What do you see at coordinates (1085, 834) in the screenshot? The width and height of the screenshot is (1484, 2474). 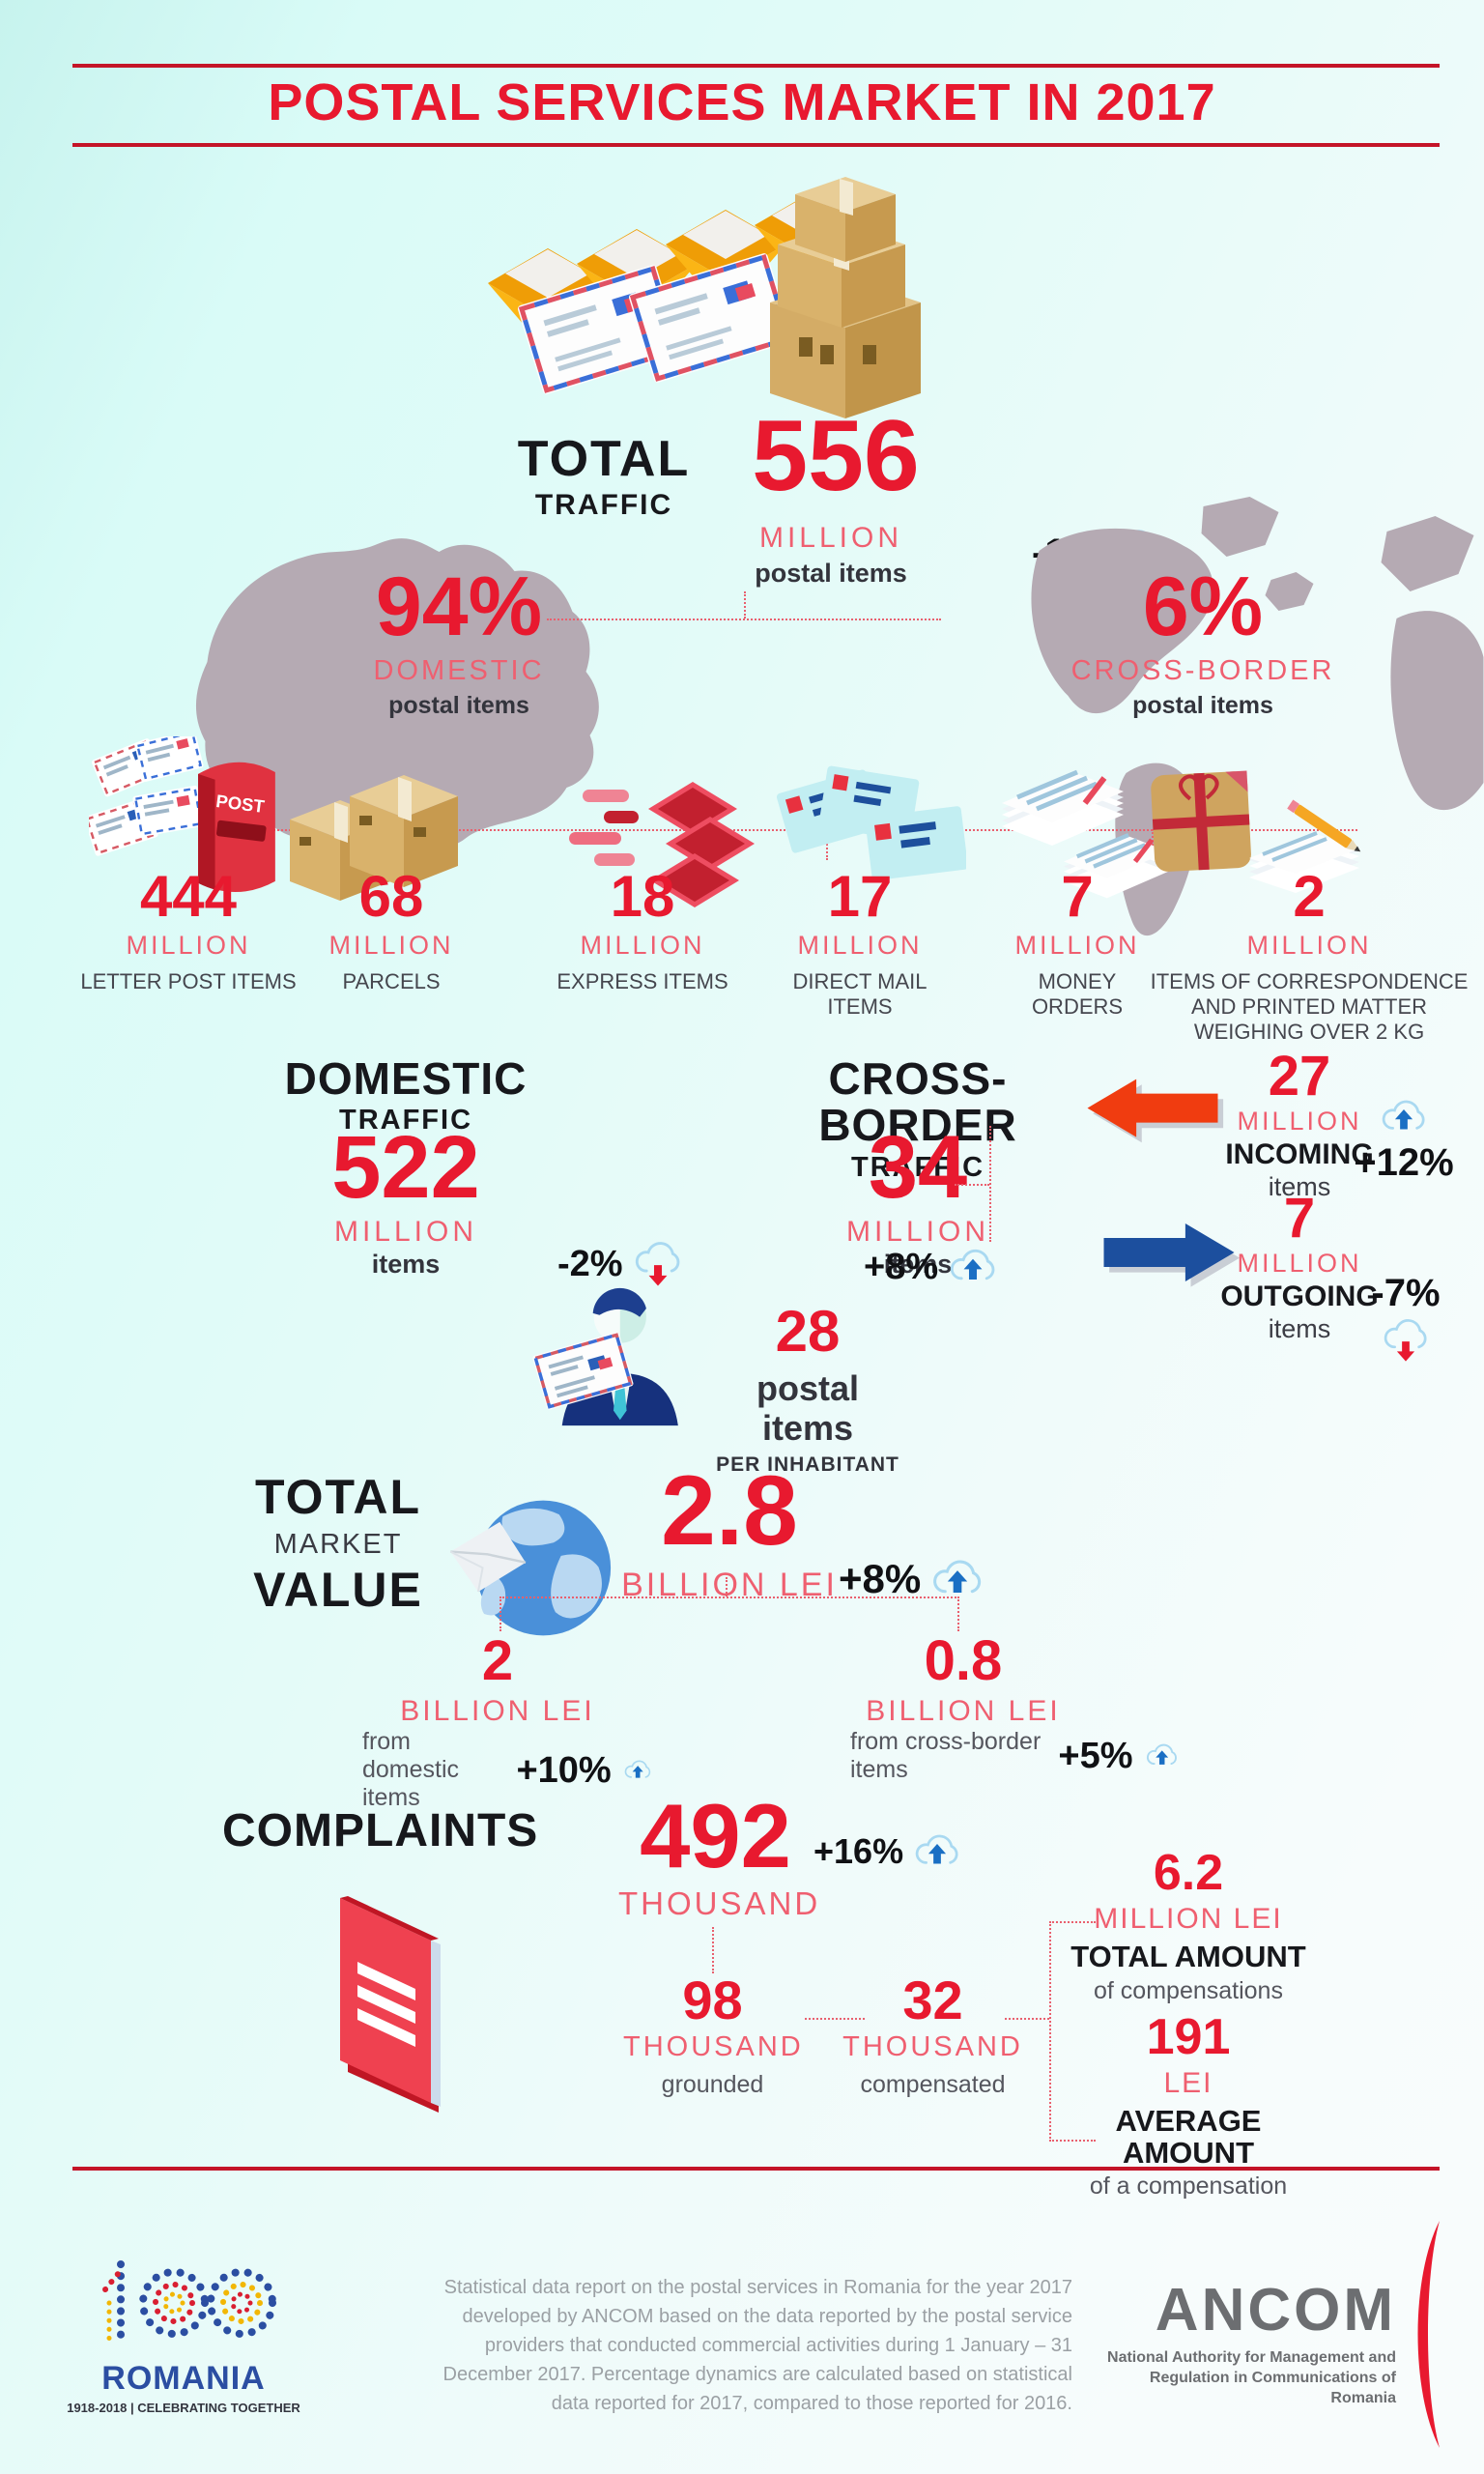 I see `money-orders-stack-icon` at bounding box center [1085, 834].